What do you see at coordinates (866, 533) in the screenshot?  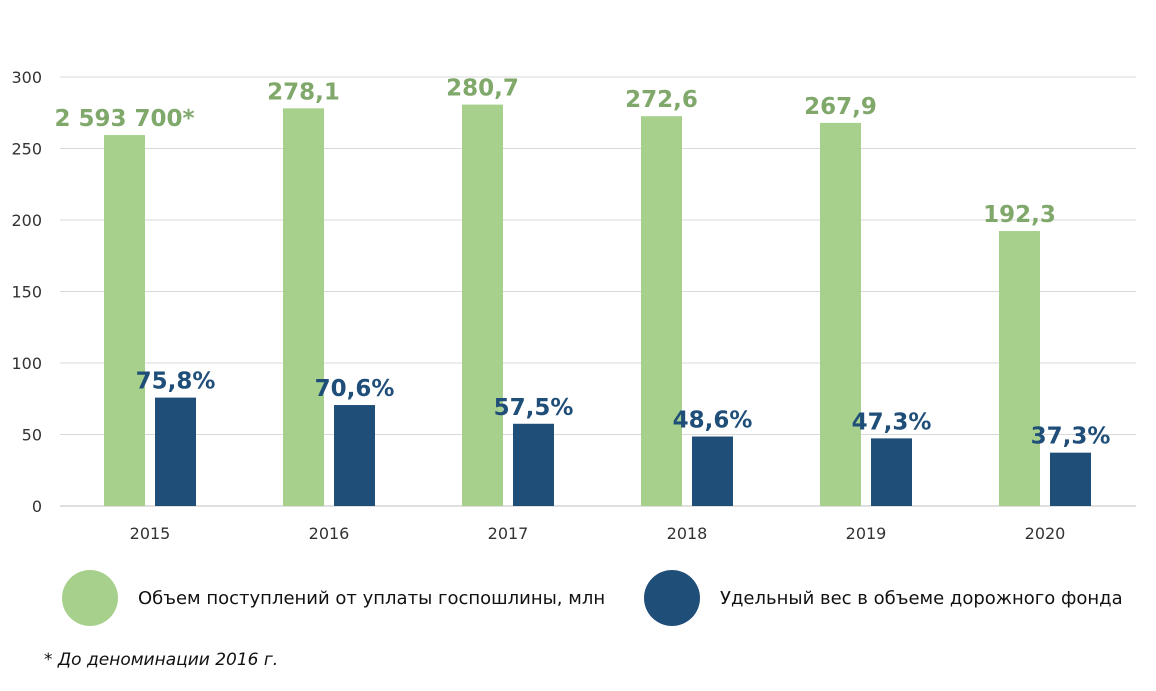 I see `x-tick-label: 2019` at bounding box center [866, 533].